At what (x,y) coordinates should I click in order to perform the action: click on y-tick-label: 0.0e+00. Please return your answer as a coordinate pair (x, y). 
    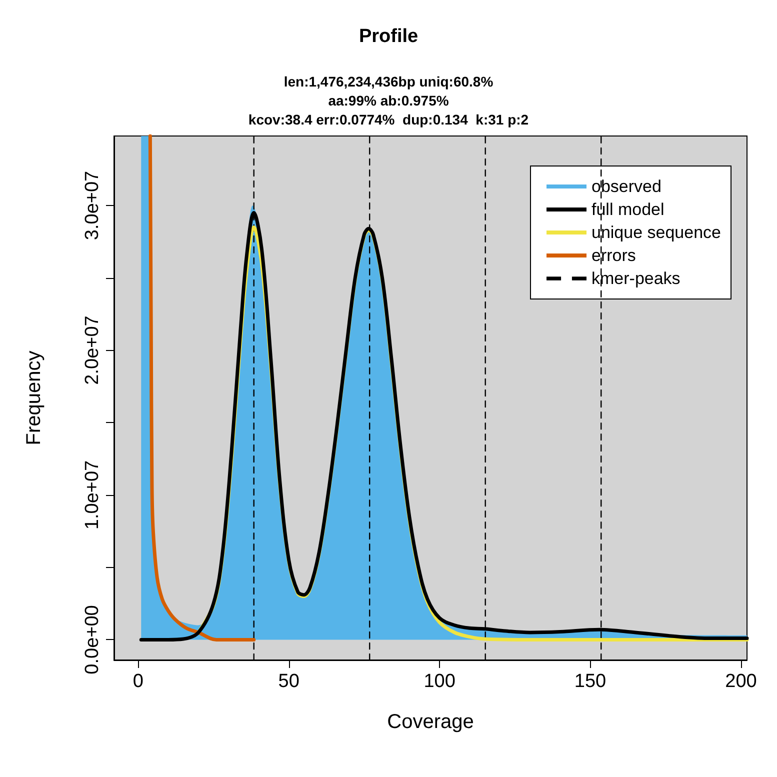
    Looking at the image, I should click on (92, 639).